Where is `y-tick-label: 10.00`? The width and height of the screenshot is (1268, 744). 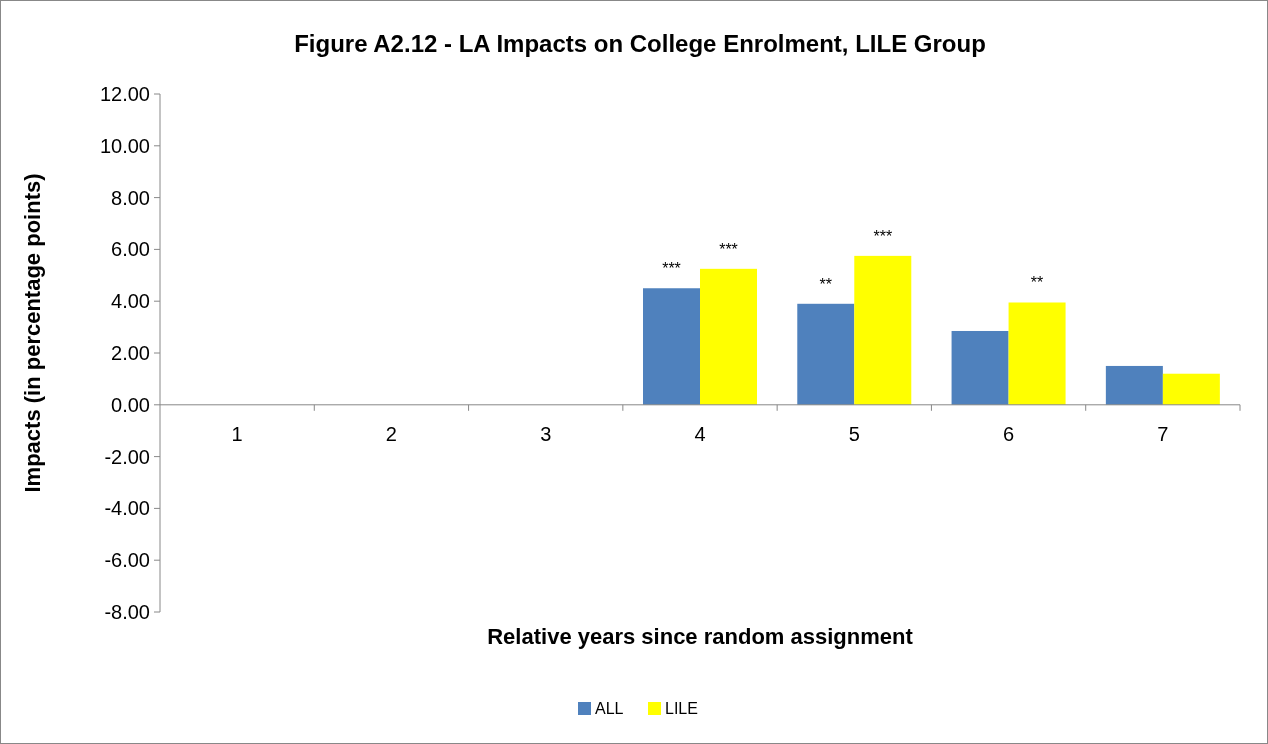 y-tick-label: 10.00 is located at coordinates (124, 145).